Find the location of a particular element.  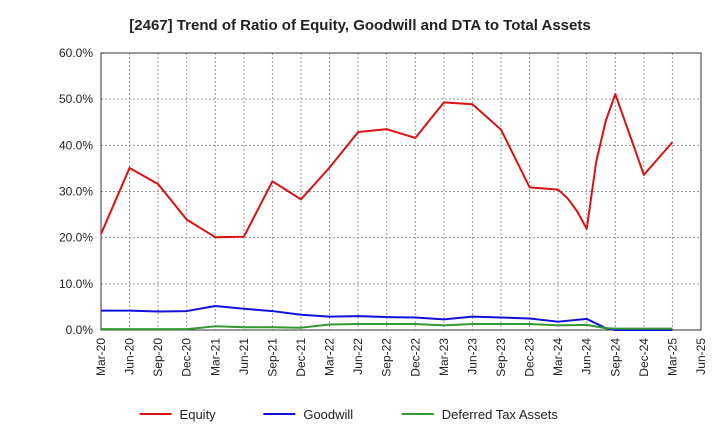

y-tick-label: 30.0% is located at coordinates (76, 192).